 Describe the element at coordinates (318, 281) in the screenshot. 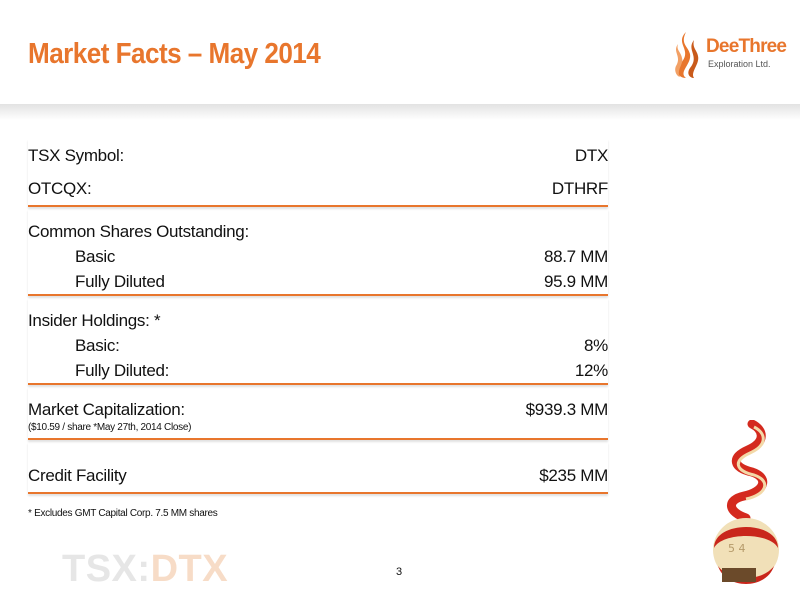

I see `fact-row: Fully Diluted 95.9 MM` at that location.